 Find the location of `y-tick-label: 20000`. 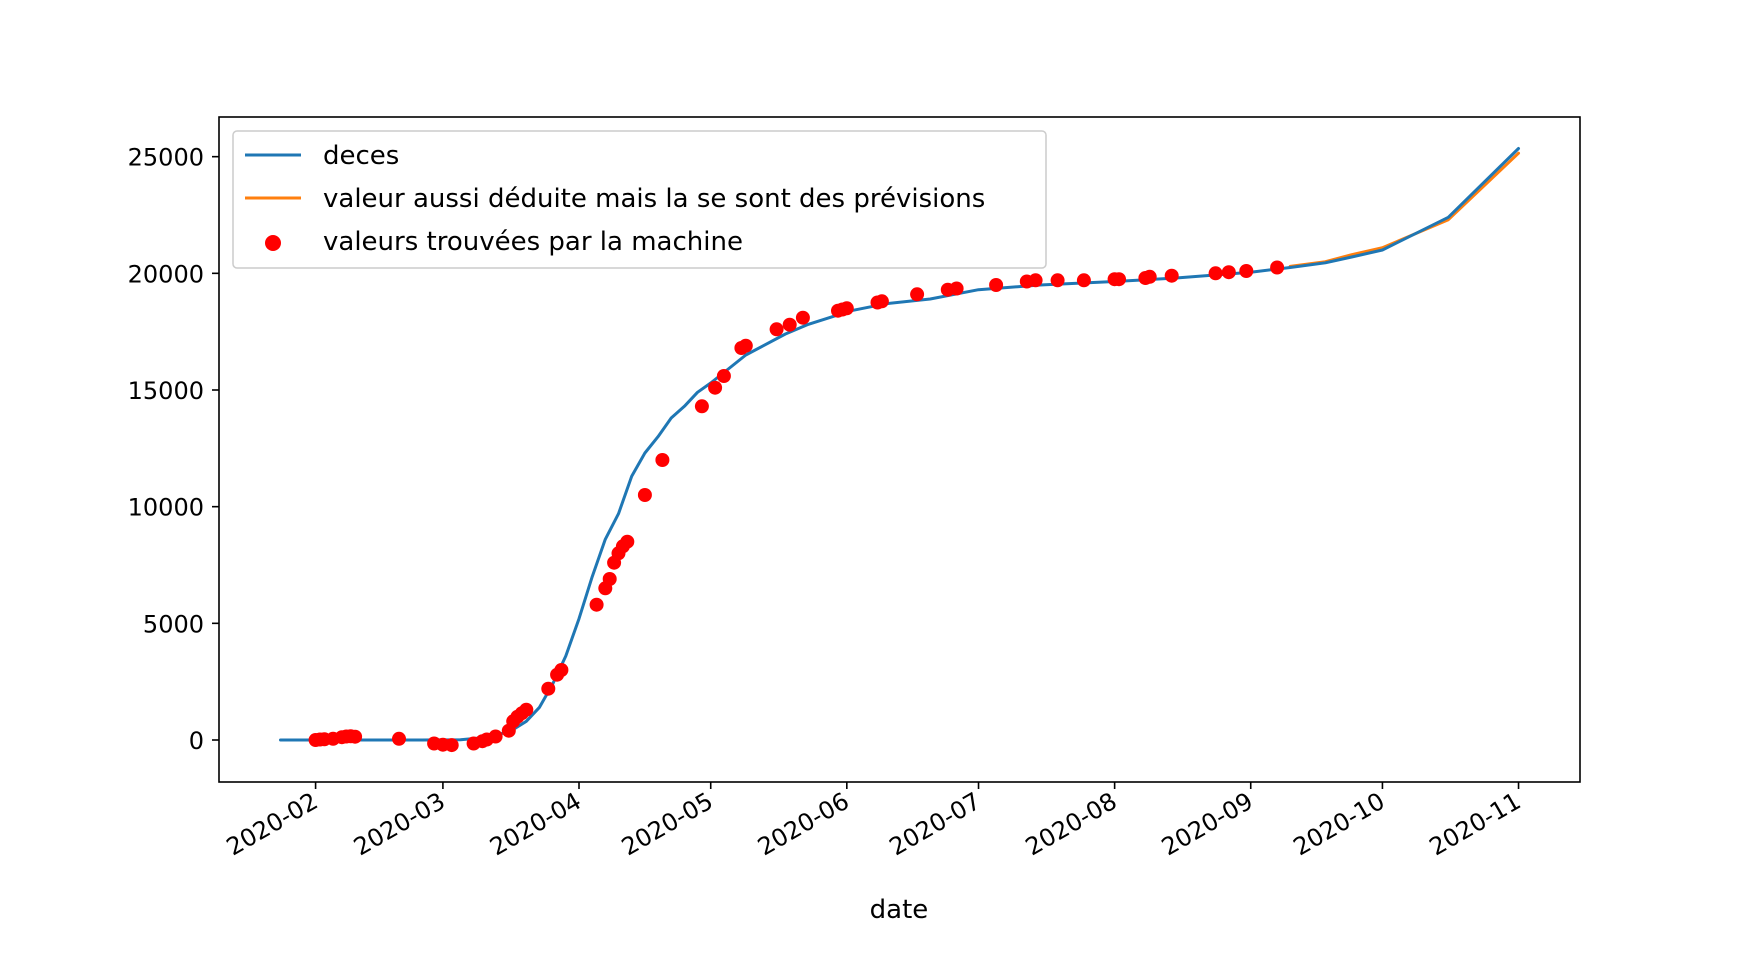

y-tick-label: 20000 is located at coordinates (166, 274).